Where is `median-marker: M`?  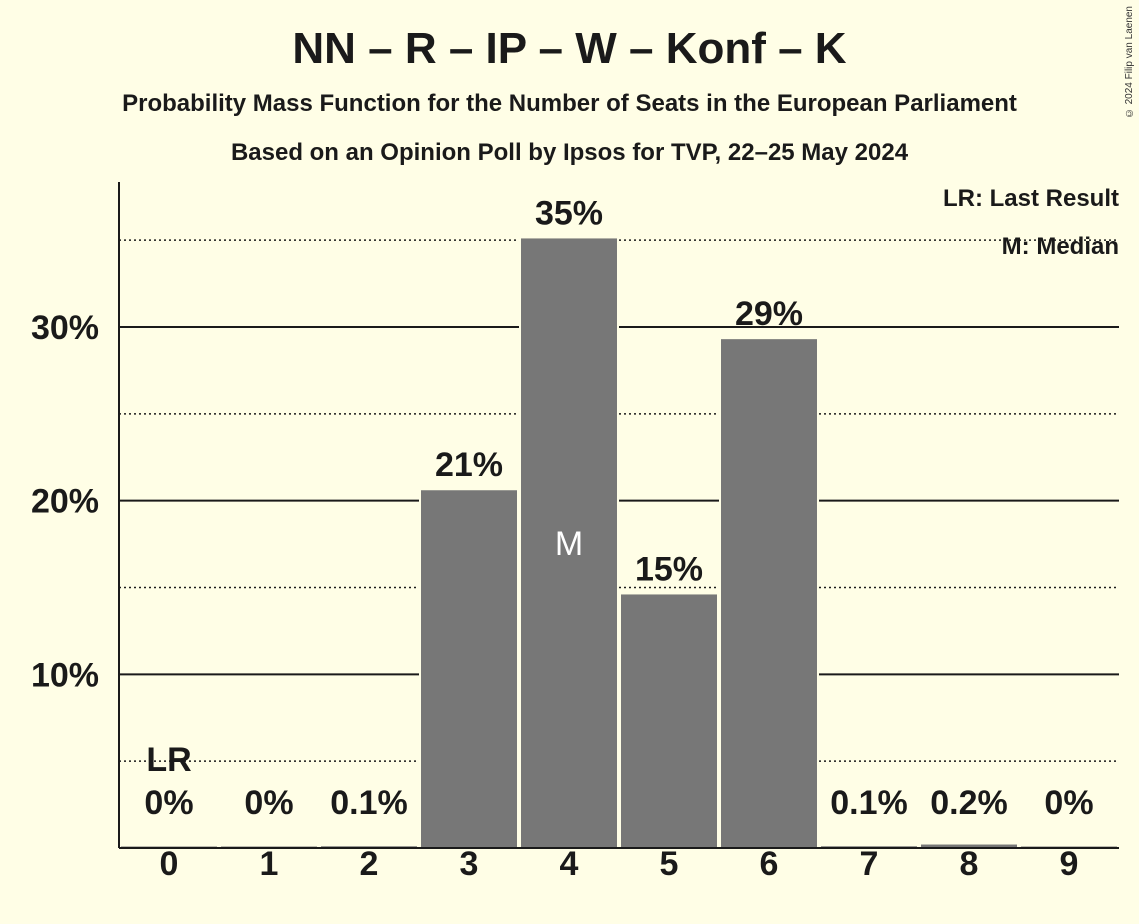 median-marker: M is located at coordinates (569, 544).